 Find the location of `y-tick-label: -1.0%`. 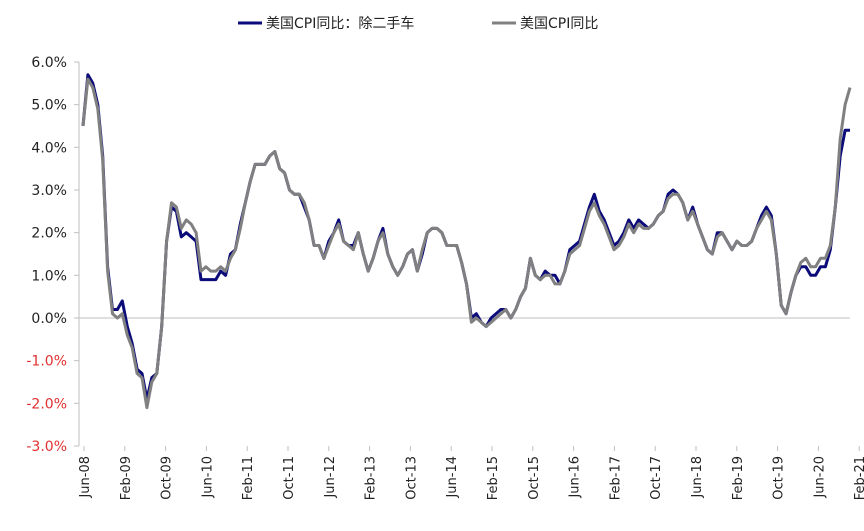

y-tick-label: -1.0% is located at coordinates (46, 362).